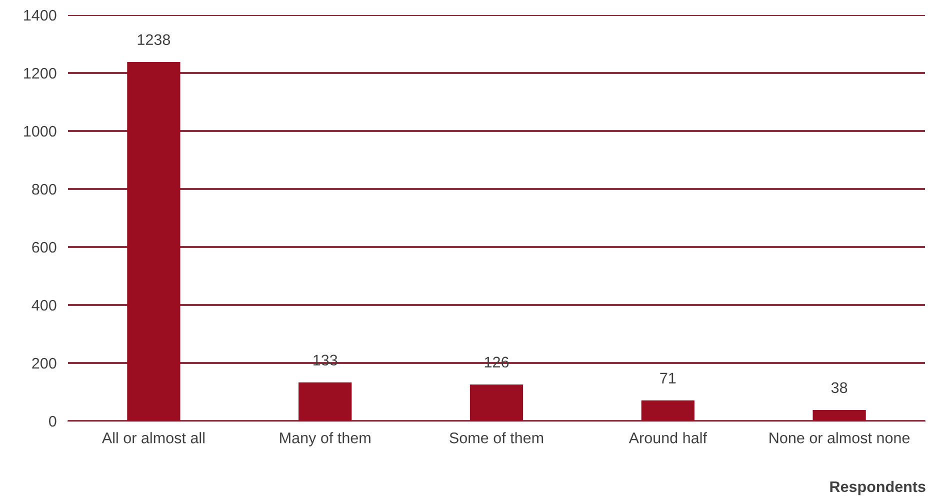  I want to click on data-label: 38, so click(839, 388).